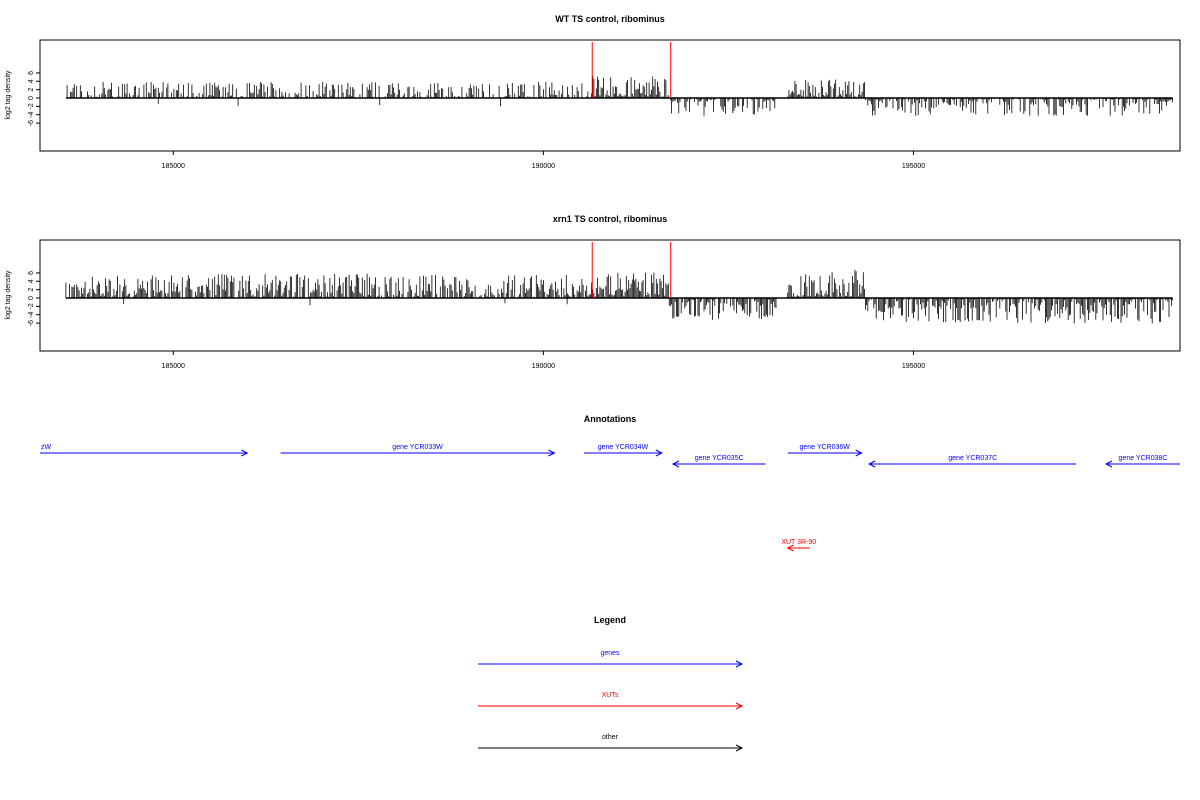 This screenshot has height=800, width=1200. I want to click on feature-label: gene YCR035C, so click(719, 458).